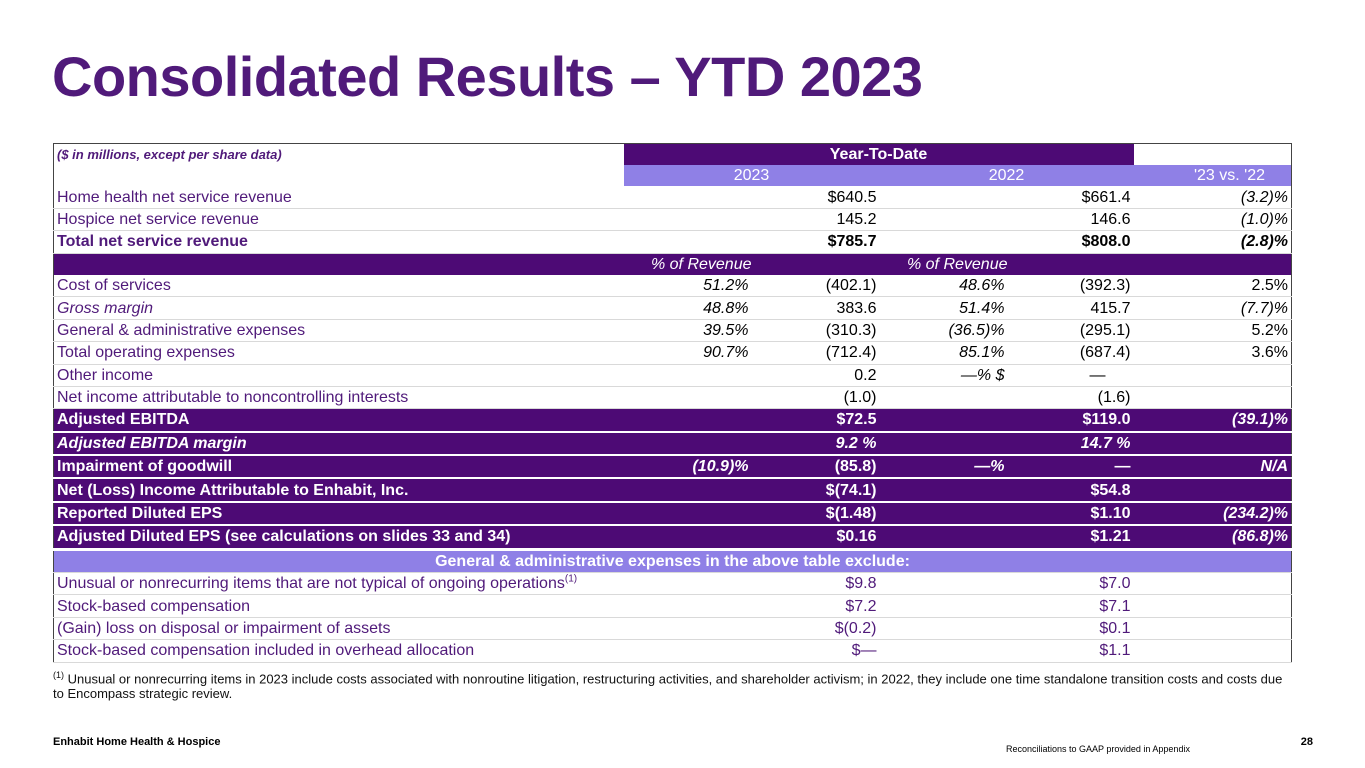  Describe the element at coordinates (672, 420) in the screenshot. I see `table-row-adjusted-ebitda: Adjusted EBITDA $72.5 $119.0 (39.1)%` at that location.